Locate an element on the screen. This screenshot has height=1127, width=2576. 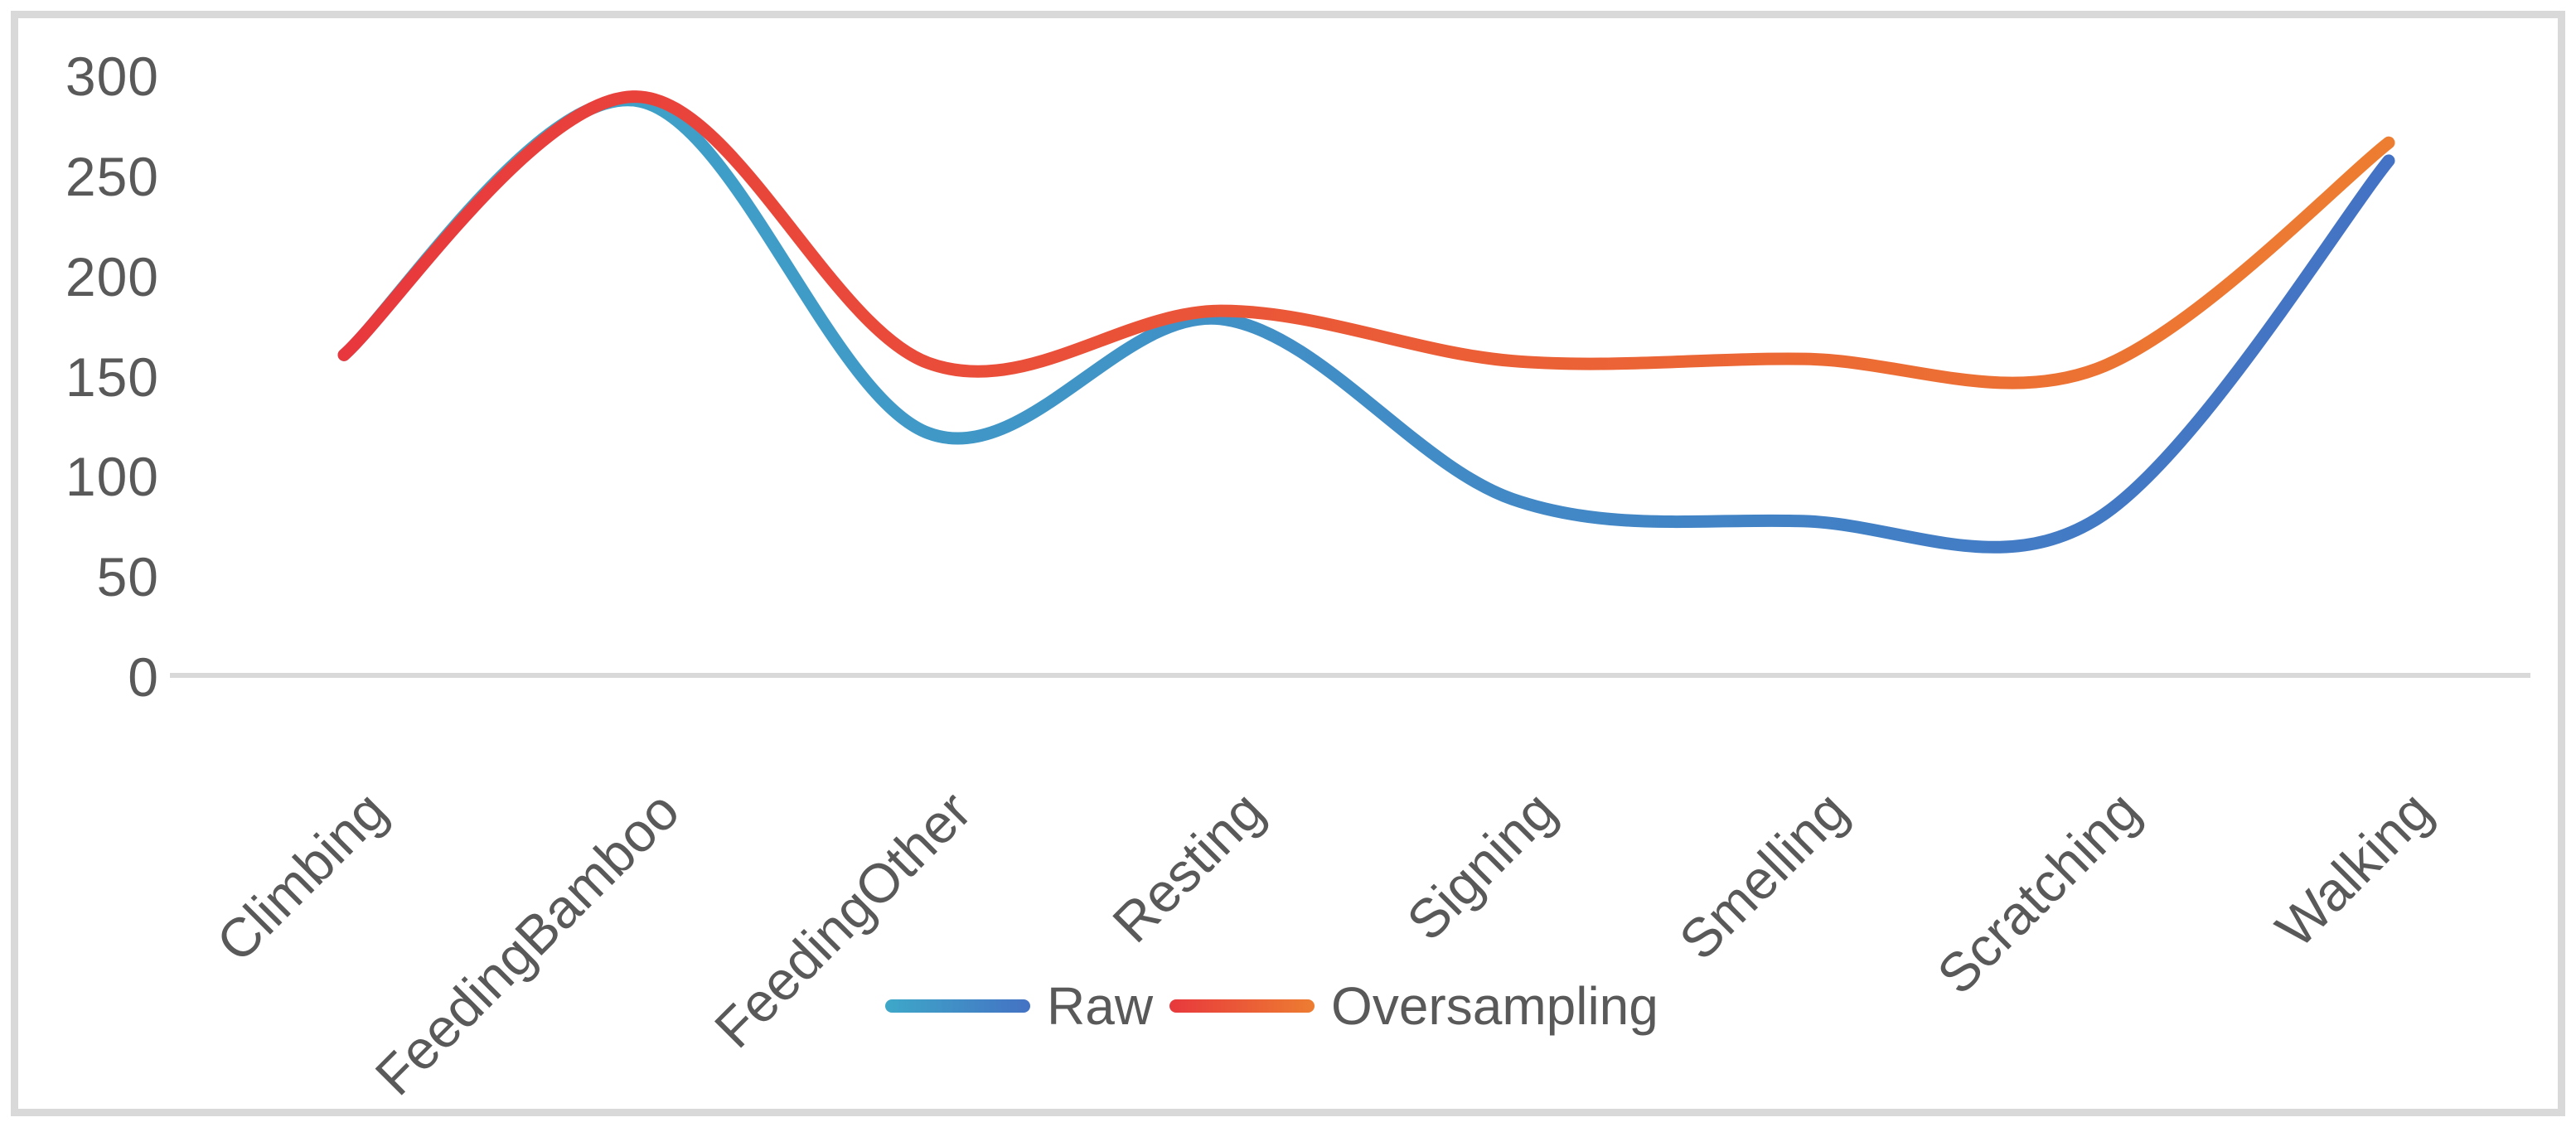
legend: Raw Oversampling is located at coordinates (1271, 1006).